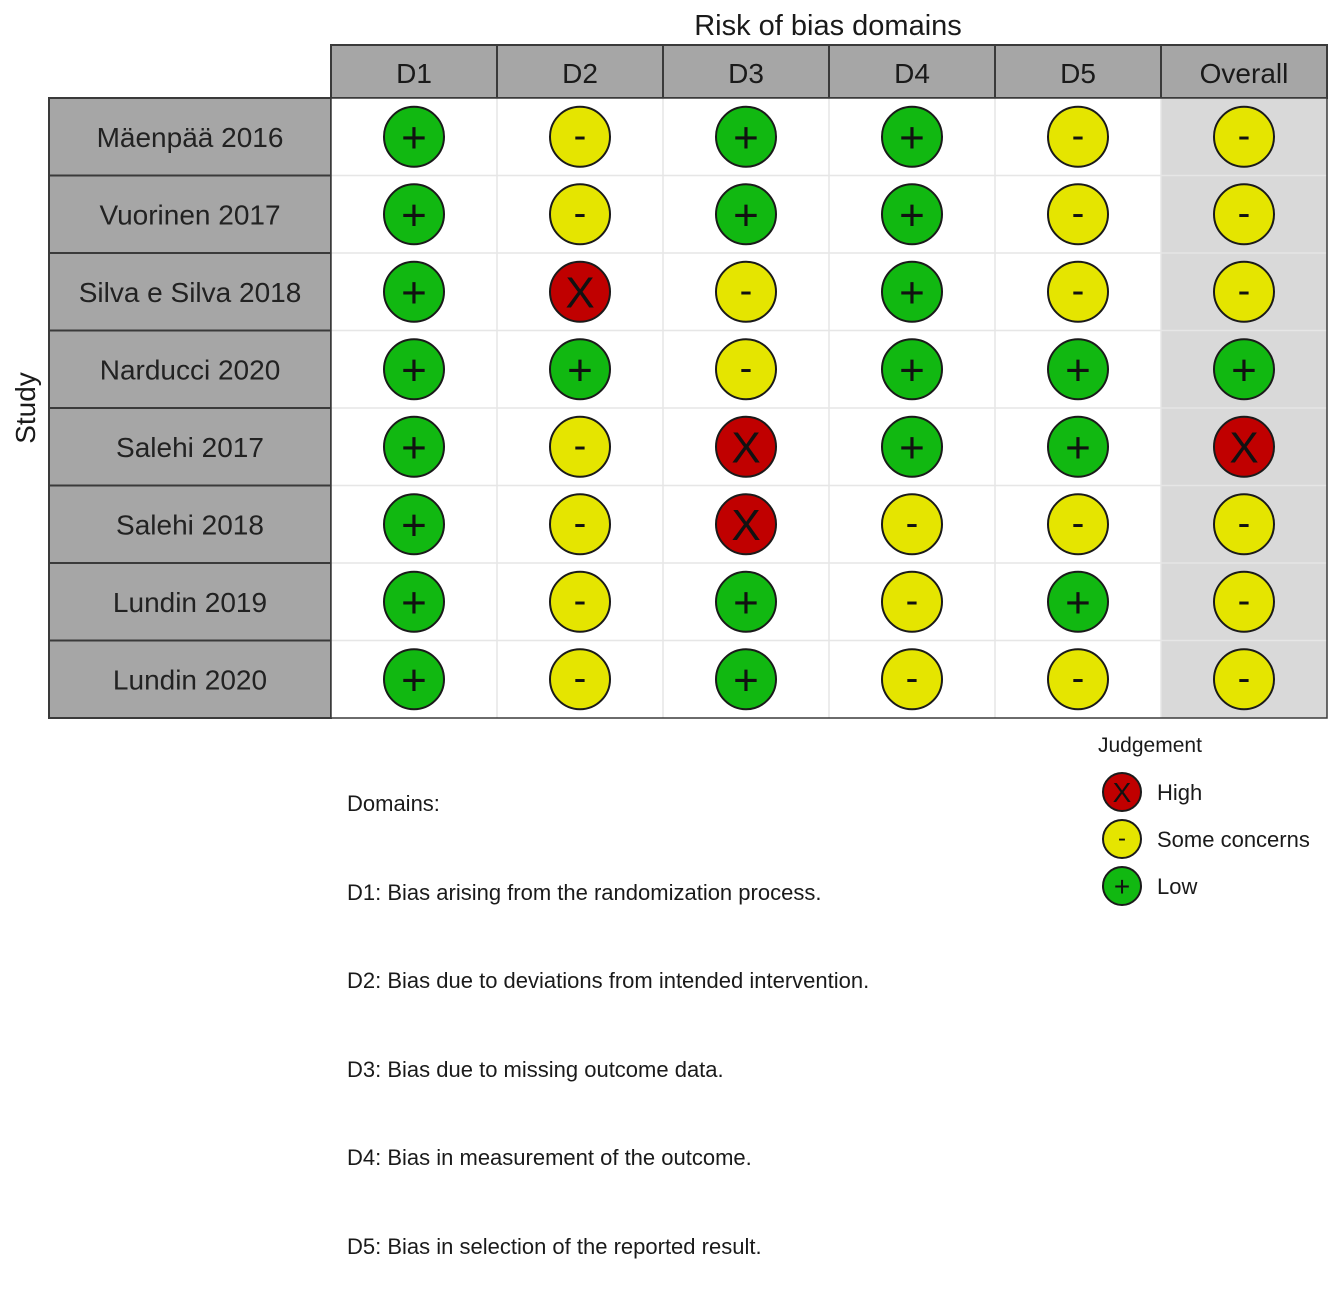 This screenshot has height=1291, width=1337. I want to click on domain-d4: D4: Bias in measurement of the outcome., so click(549, 1157).